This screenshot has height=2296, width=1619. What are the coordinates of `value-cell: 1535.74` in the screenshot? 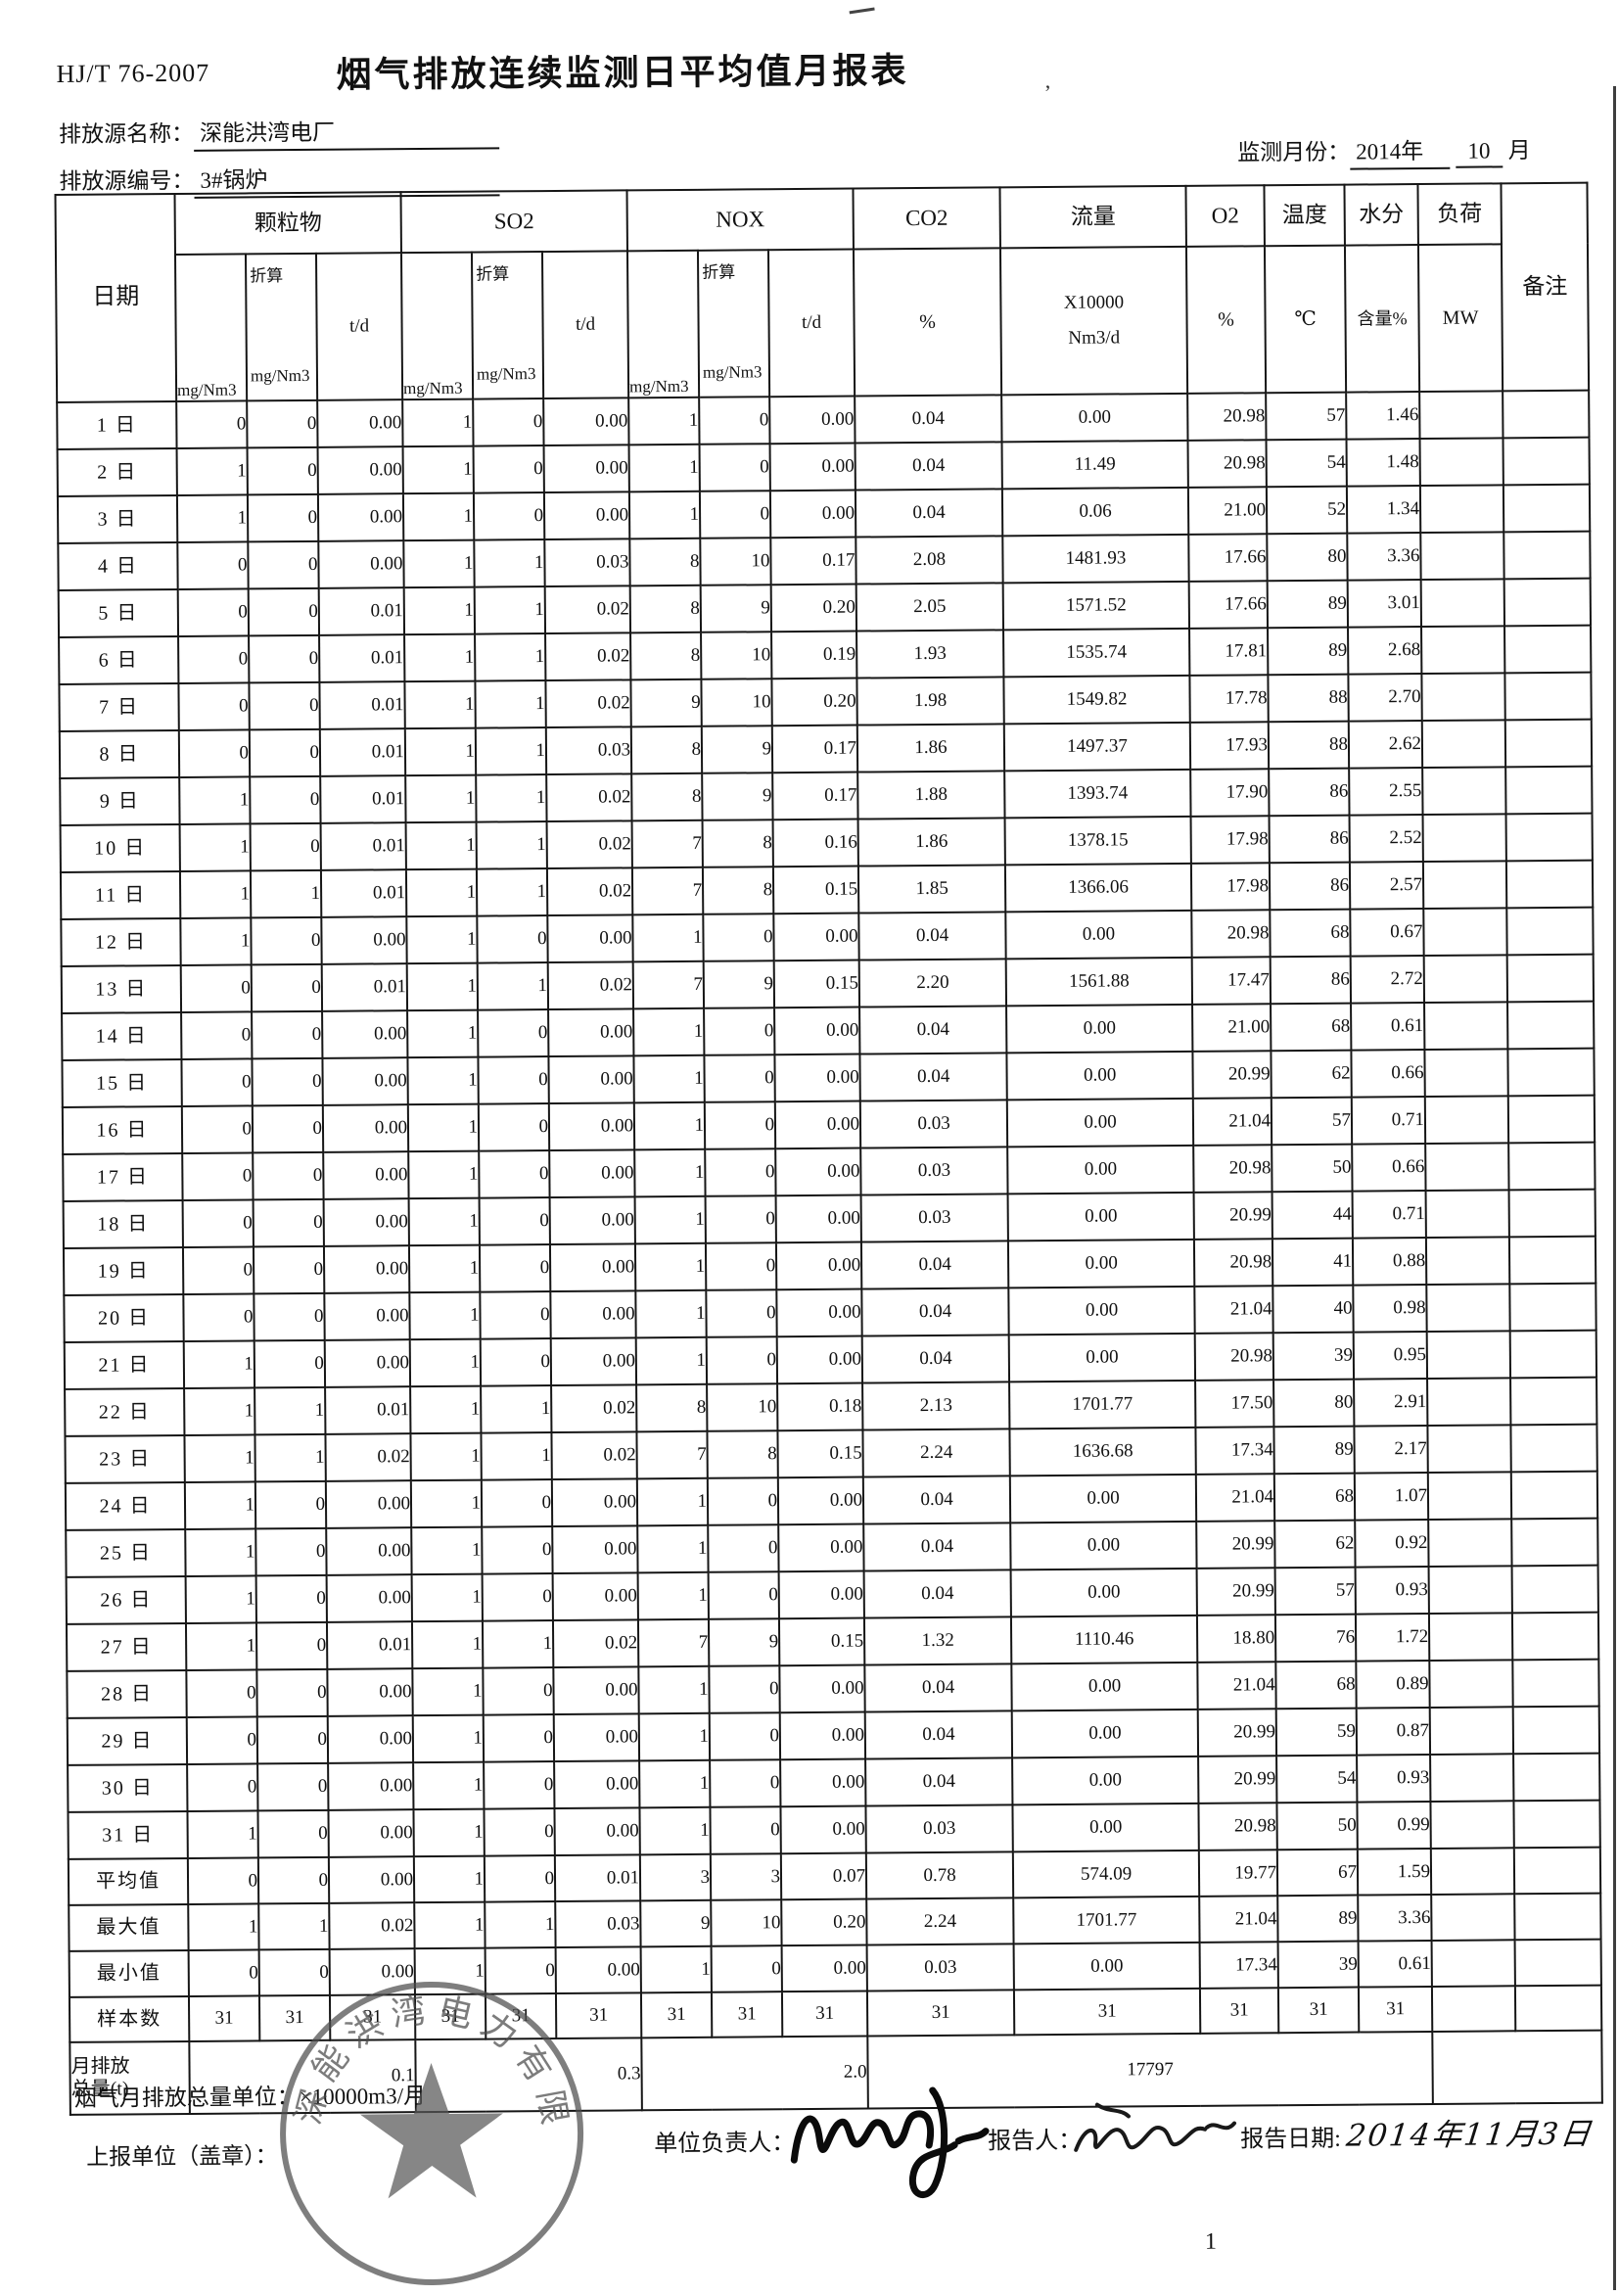 It's located at (1096, 653).